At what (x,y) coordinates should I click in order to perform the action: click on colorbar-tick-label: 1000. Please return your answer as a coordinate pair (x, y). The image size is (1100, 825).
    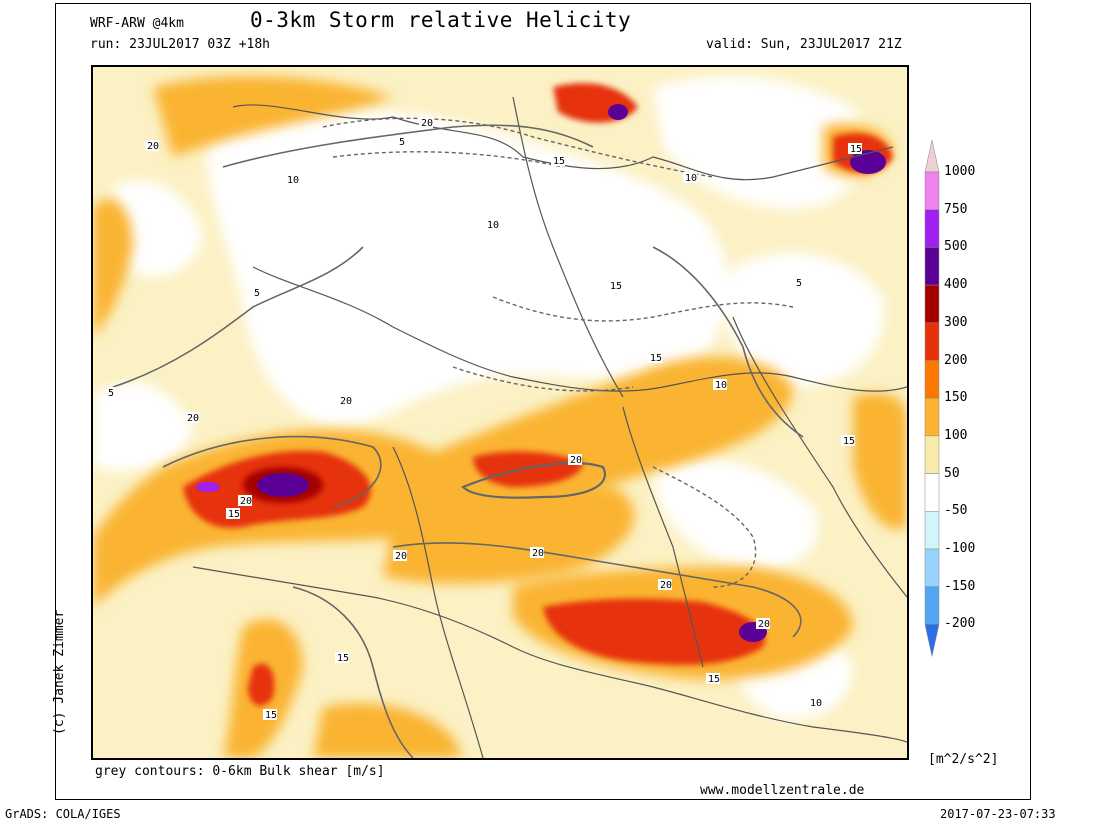
    Looking at the image, I should click on (960, 171).